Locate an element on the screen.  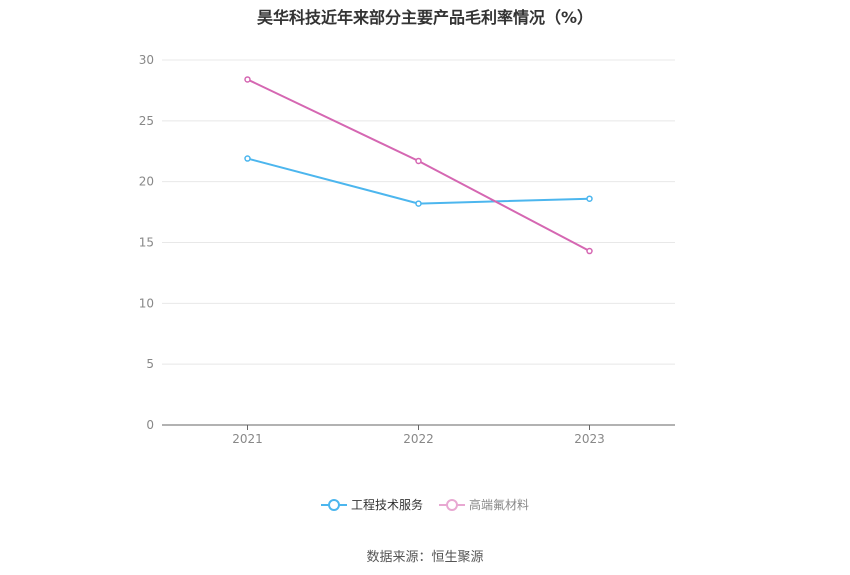
legend-item-engineering: 工程技术服务 is located at coordinates (371, 504).